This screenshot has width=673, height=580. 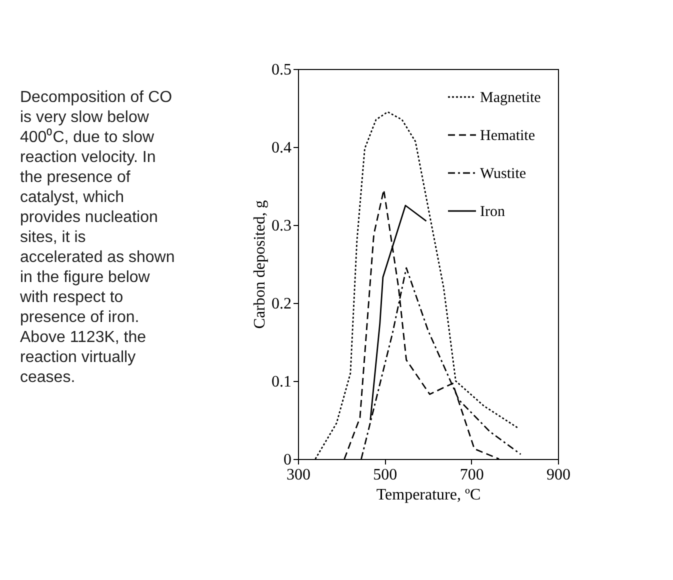 I want to click on y-tick-label: 0.3, so click(x=282, y=226).